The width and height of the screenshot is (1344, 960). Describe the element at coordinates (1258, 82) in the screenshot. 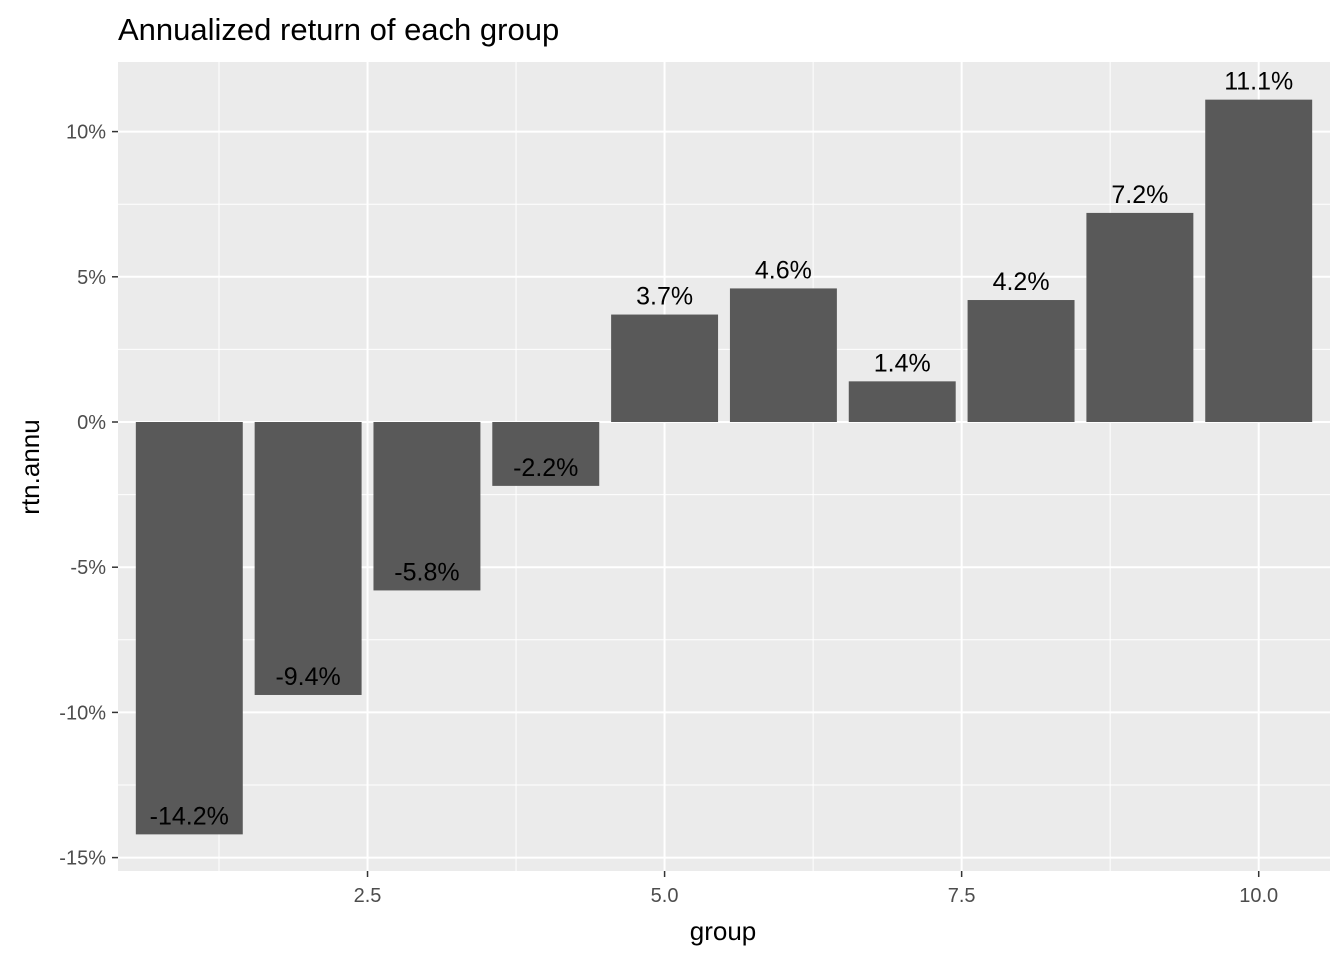

I see `bar-value-label: 11.1%` at that location.